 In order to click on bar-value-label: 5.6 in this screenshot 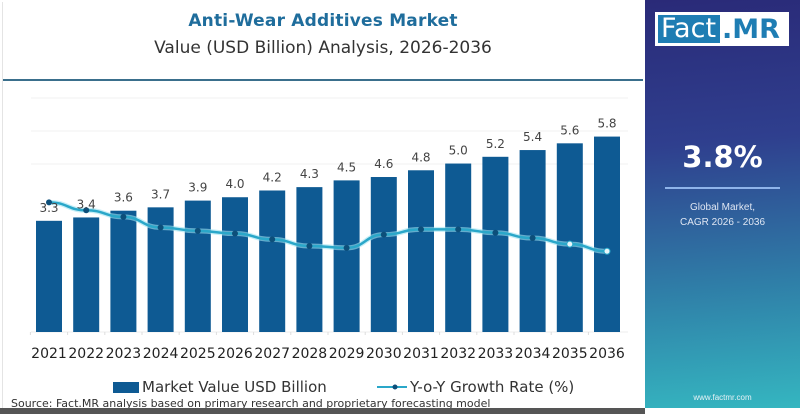, I will do `click(569, 130)`.